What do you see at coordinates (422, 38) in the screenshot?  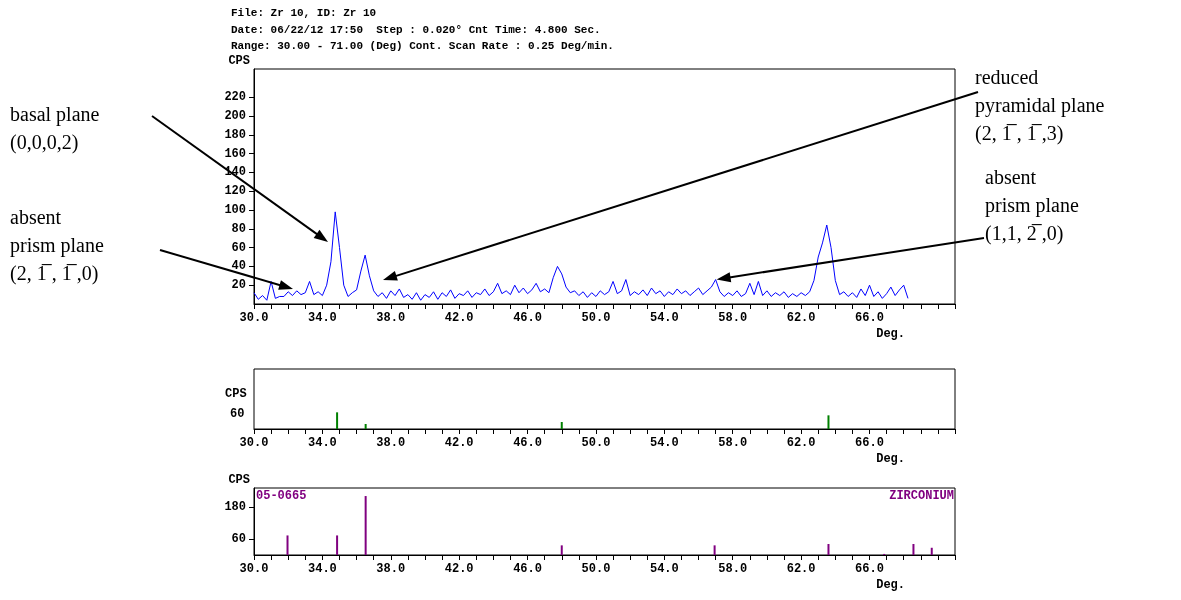 I see `chart-subtitle: Date: 06/22/12 17:50 Step : 0.020° Cnt Time: 4.800 Sec. Range: 30.00 - 71.00 (Deg) Cont. Scan Rate : 0.25 Deg/min.` at bounding box center [422, 38].